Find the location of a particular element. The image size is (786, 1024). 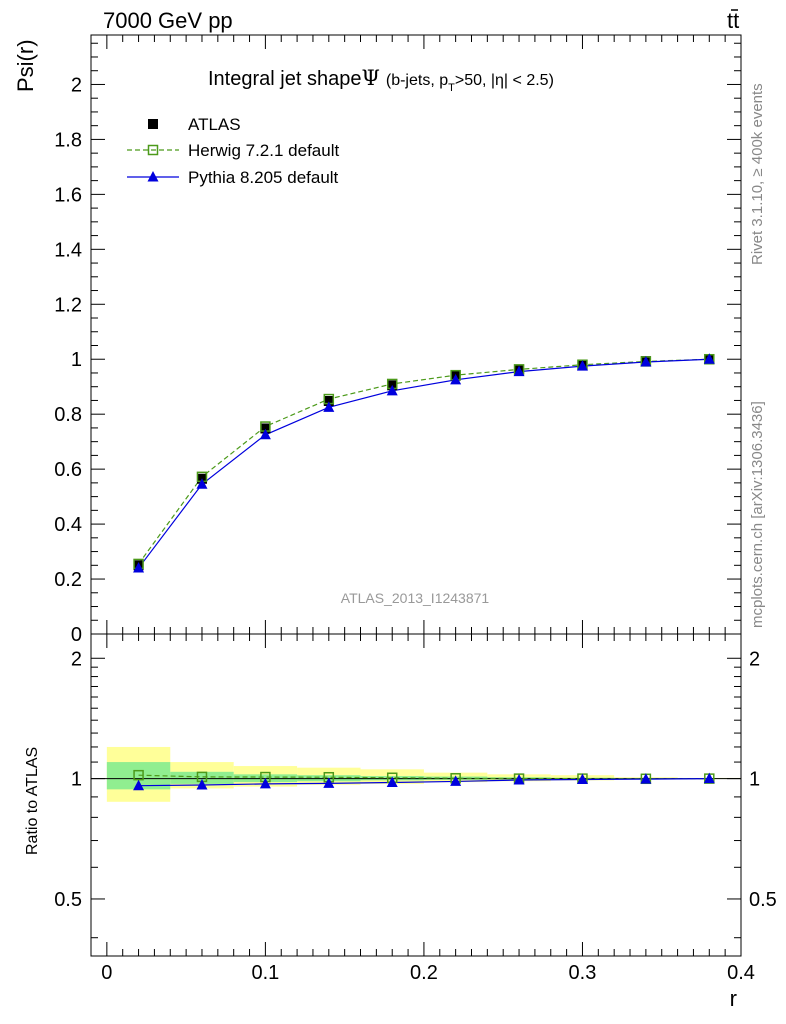

legend-label-2: Pythia 8.205 default is located at coordinates (263, 177).